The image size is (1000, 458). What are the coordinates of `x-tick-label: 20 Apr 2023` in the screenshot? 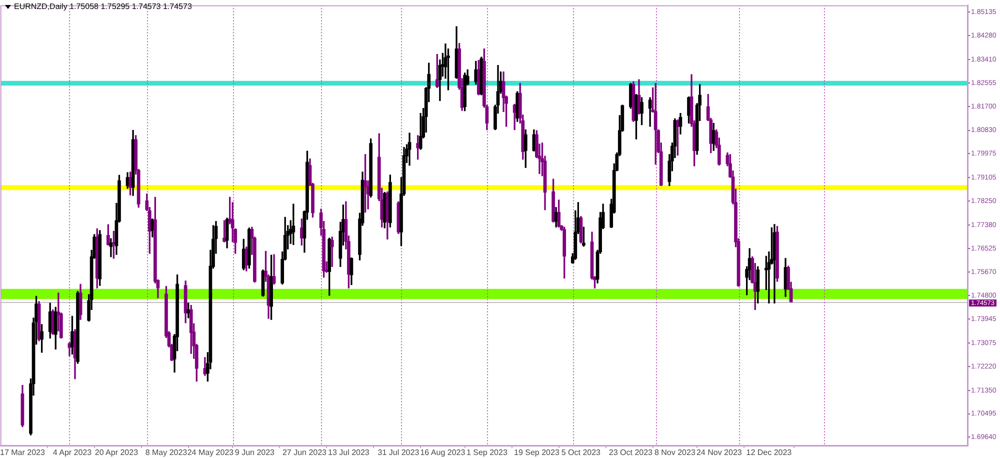 It's located at (116, 453).